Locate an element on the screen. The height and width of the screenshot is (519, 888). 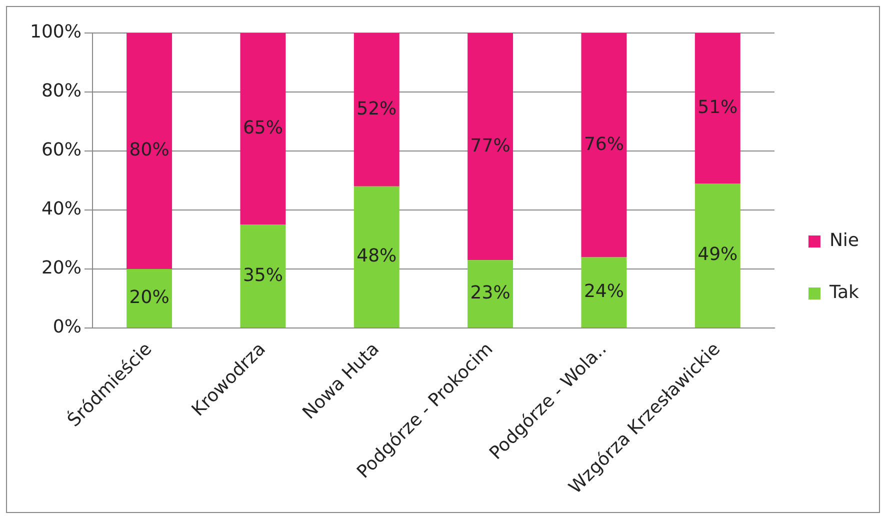
data-label: 24% is located at coordinates (604, 291).